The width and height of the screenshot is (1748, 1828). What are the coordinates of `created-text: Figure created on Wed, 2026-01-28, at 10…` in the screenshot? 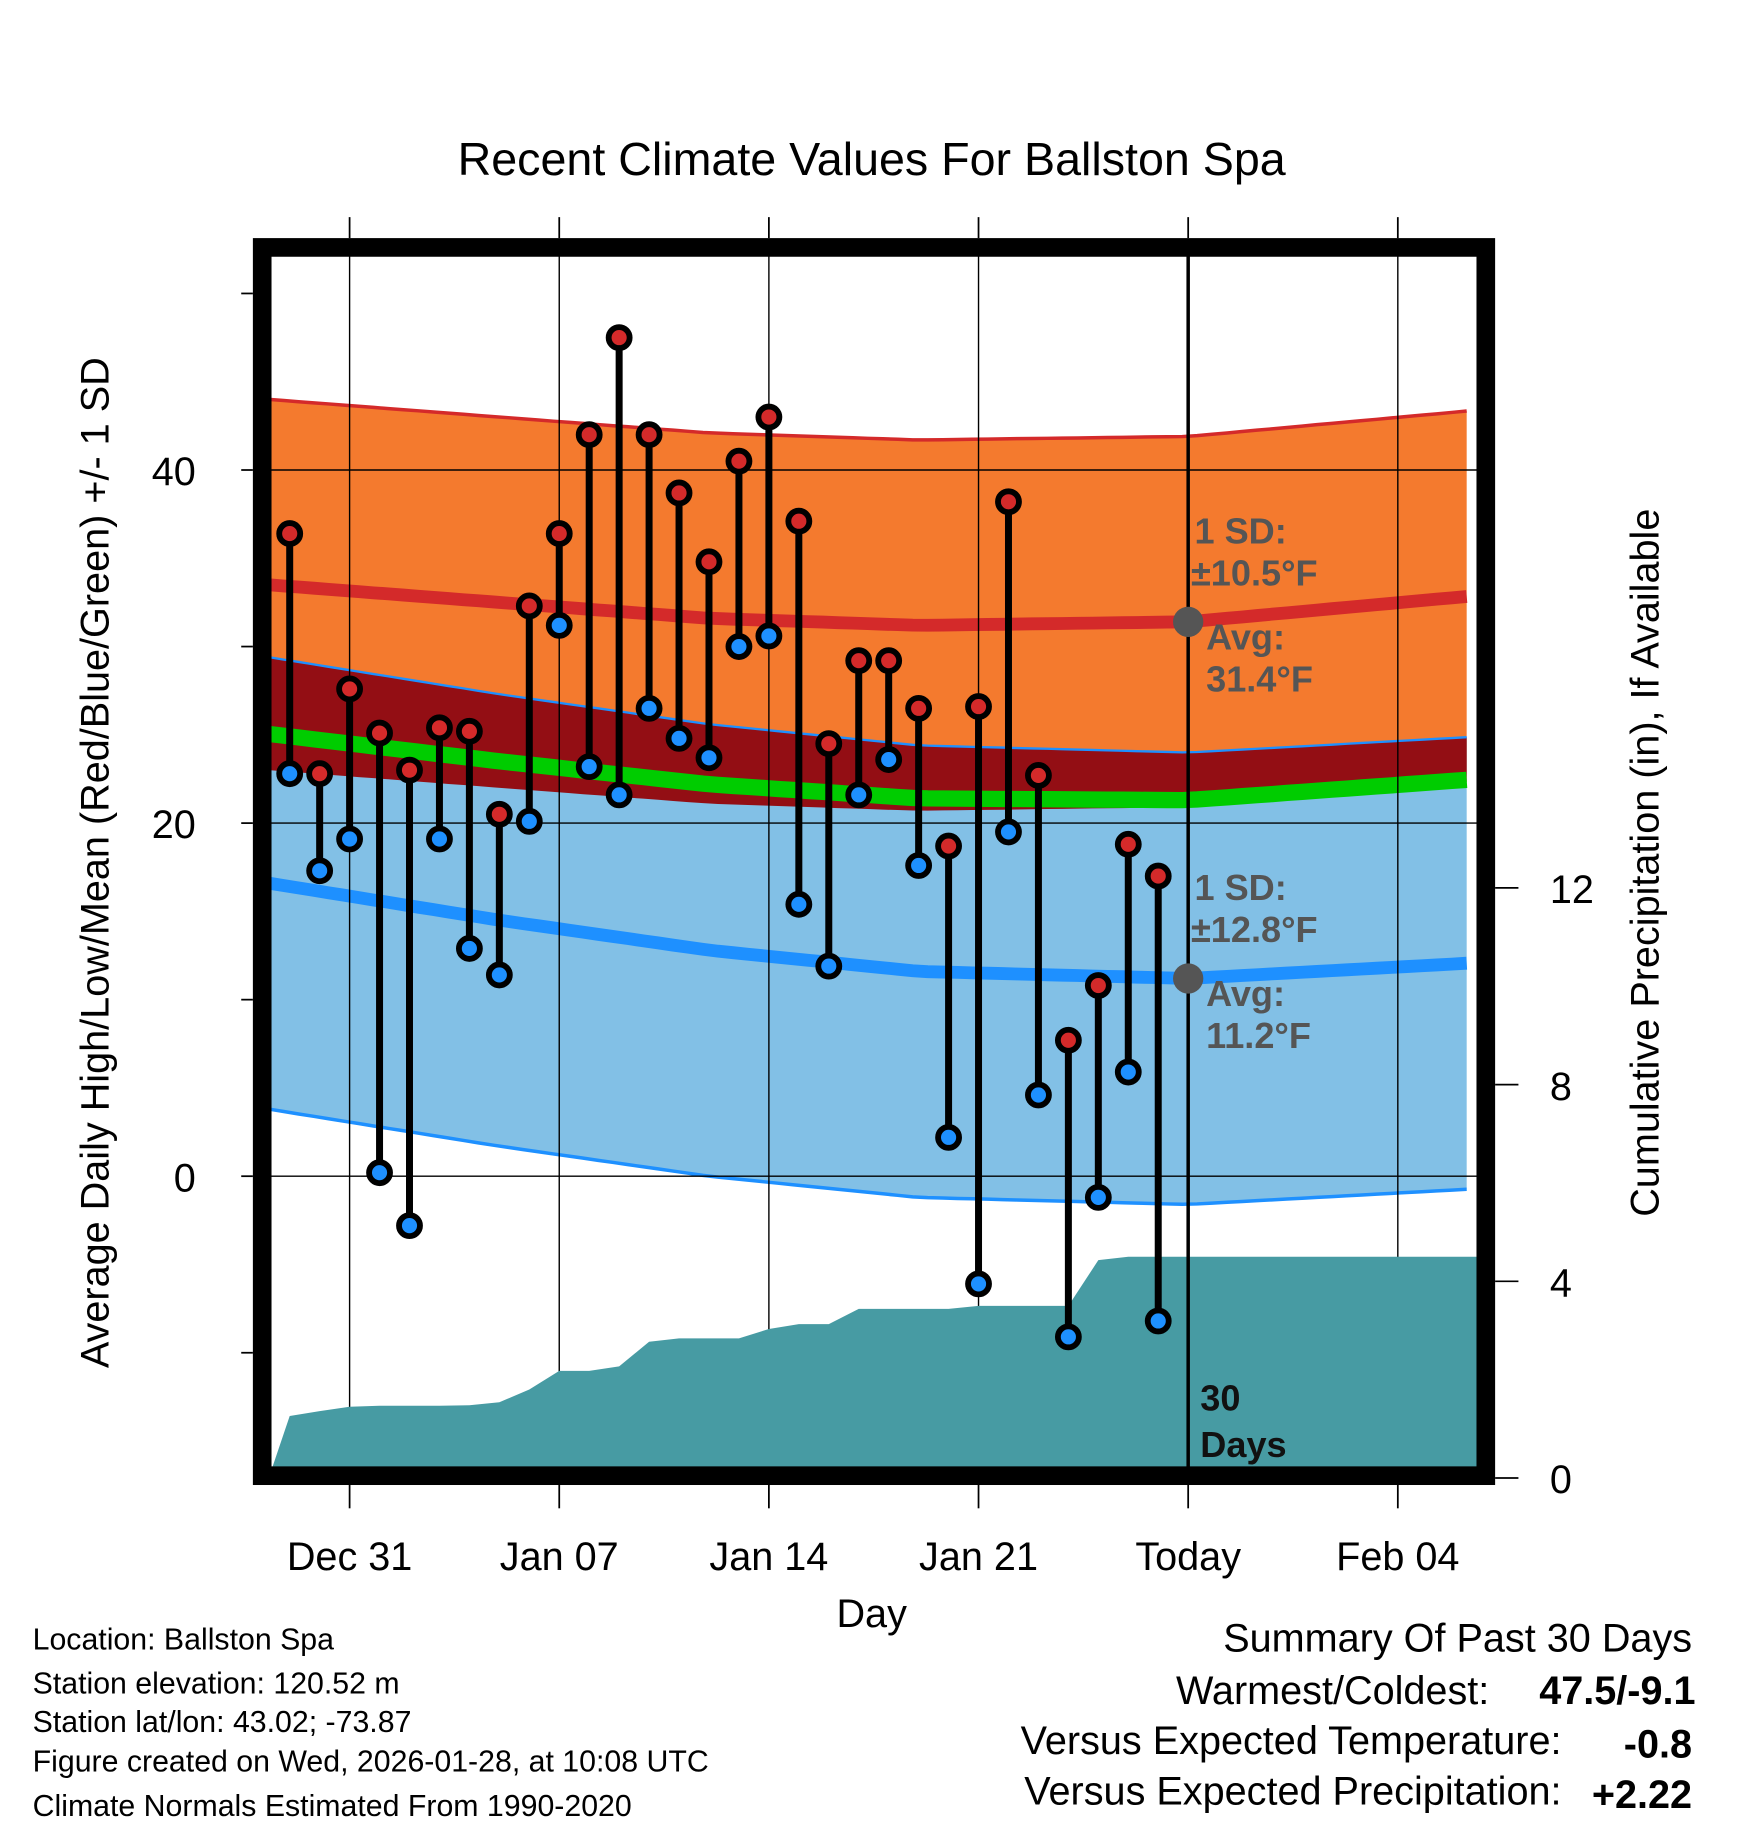 It's located at (371, 1762).